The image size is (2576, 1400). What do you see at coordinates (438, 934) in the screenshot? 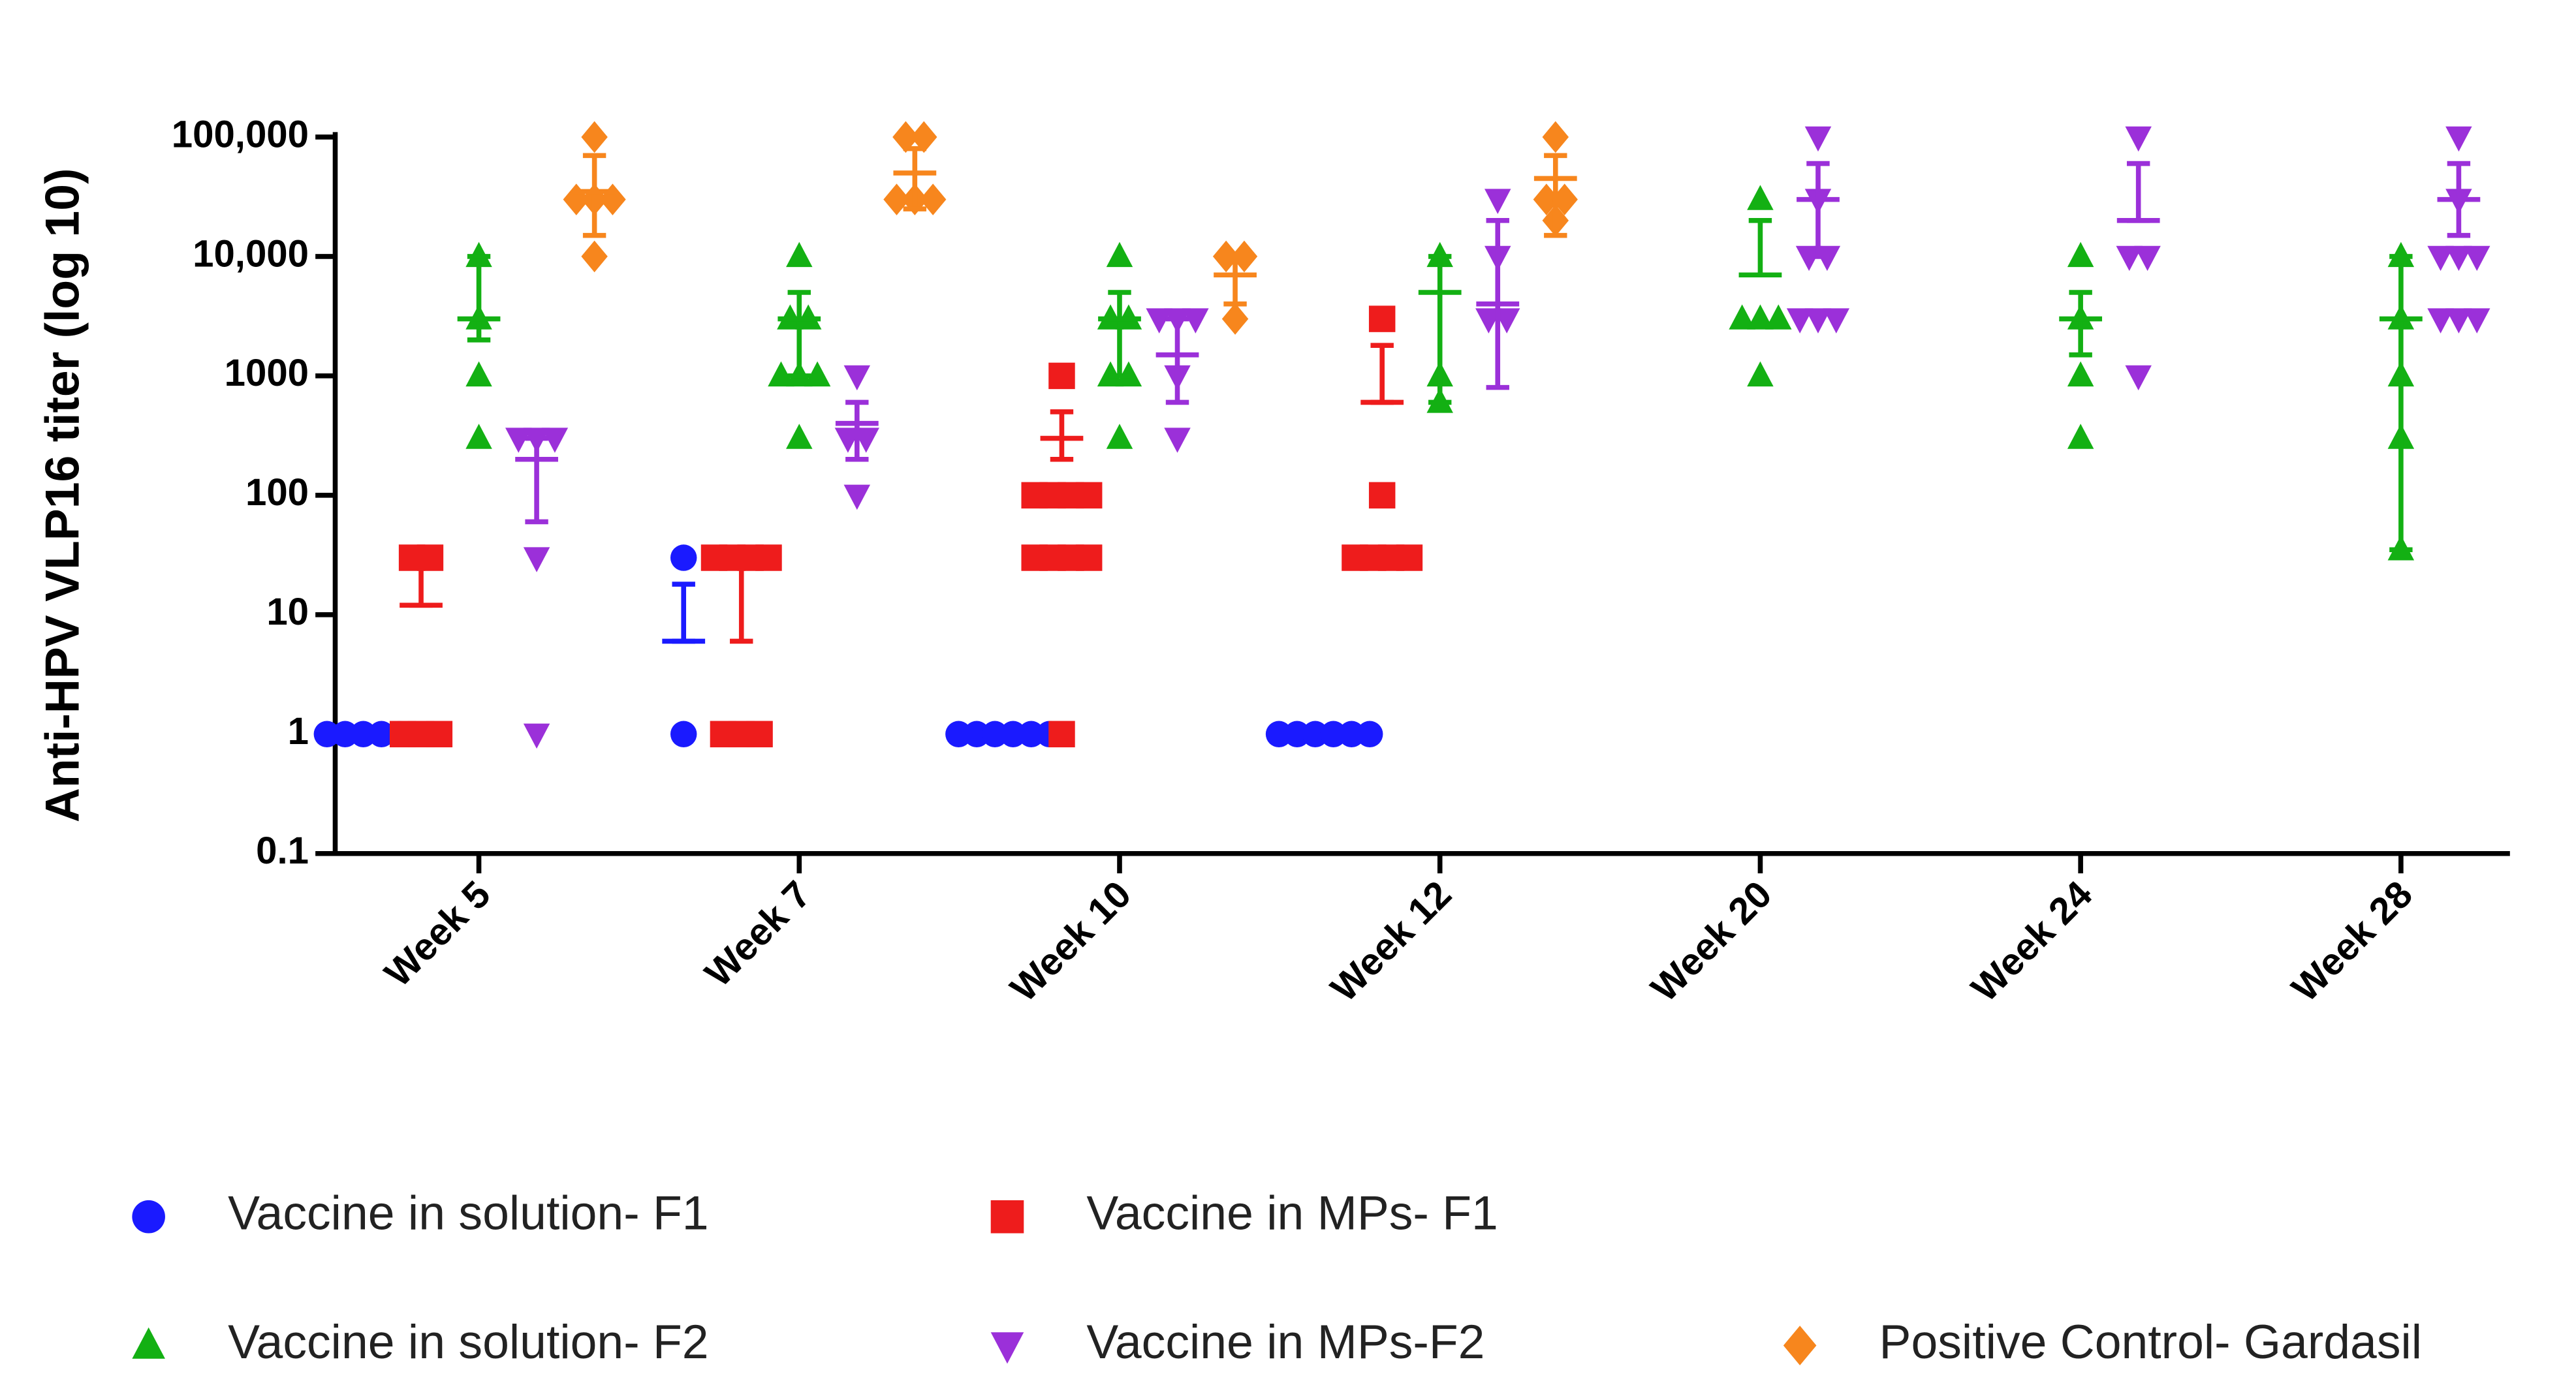
I see `x-tick-label: Week 5` at bounding box center [438, 934].